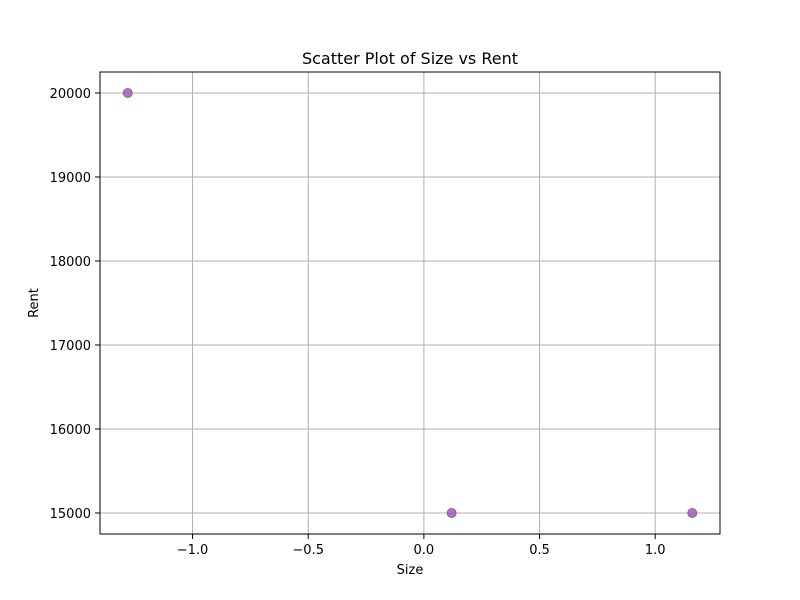  What do you see at coordinates (308, 550) in the screenshot?
I see `x-tick-label: −0.5` at bounding box center [308, 550].